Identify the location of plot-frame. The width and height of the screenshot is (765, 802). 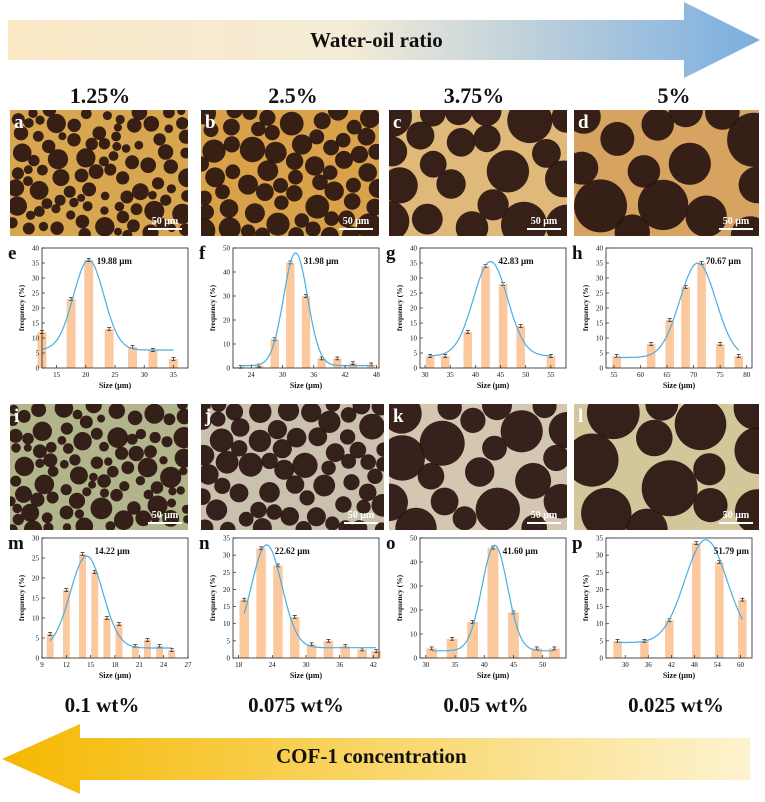
(493, 308).